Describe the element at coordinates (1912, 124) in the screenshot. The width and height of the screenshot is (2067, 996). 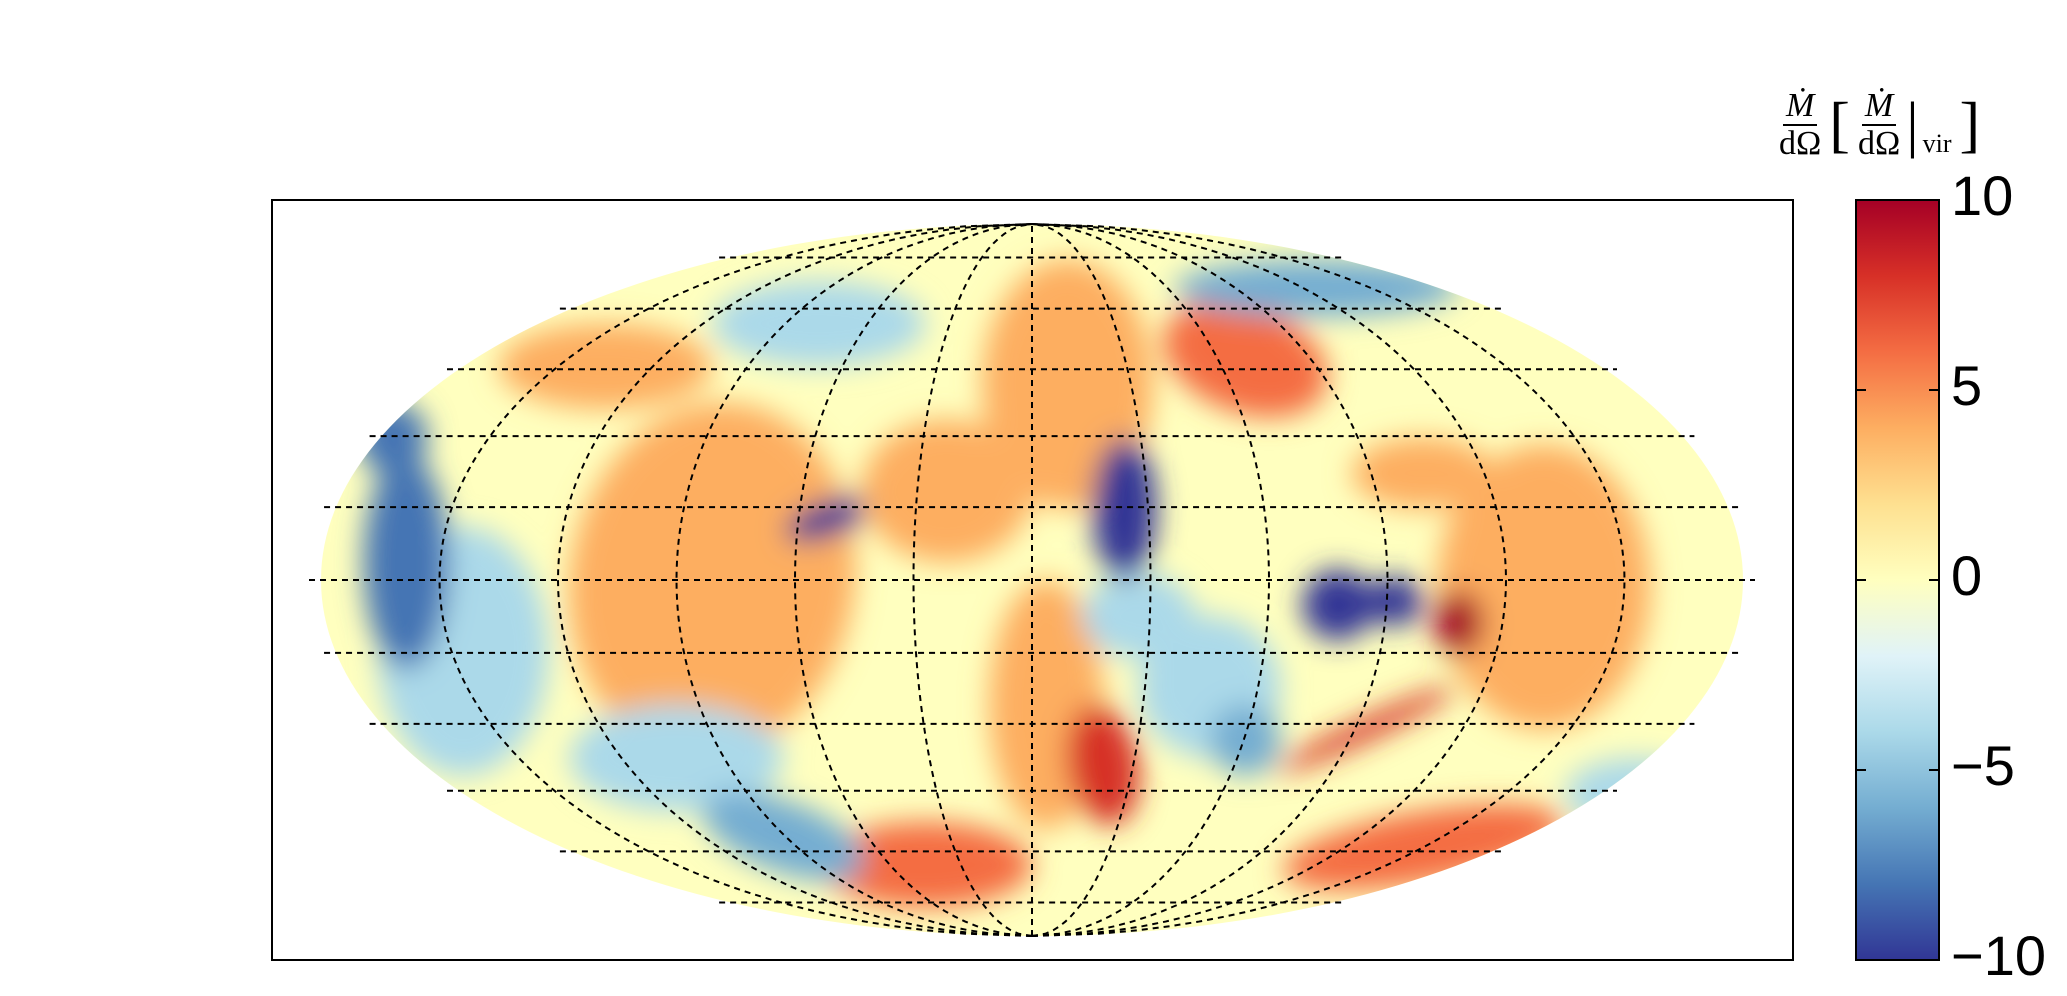
I see `bar: |` at that location.